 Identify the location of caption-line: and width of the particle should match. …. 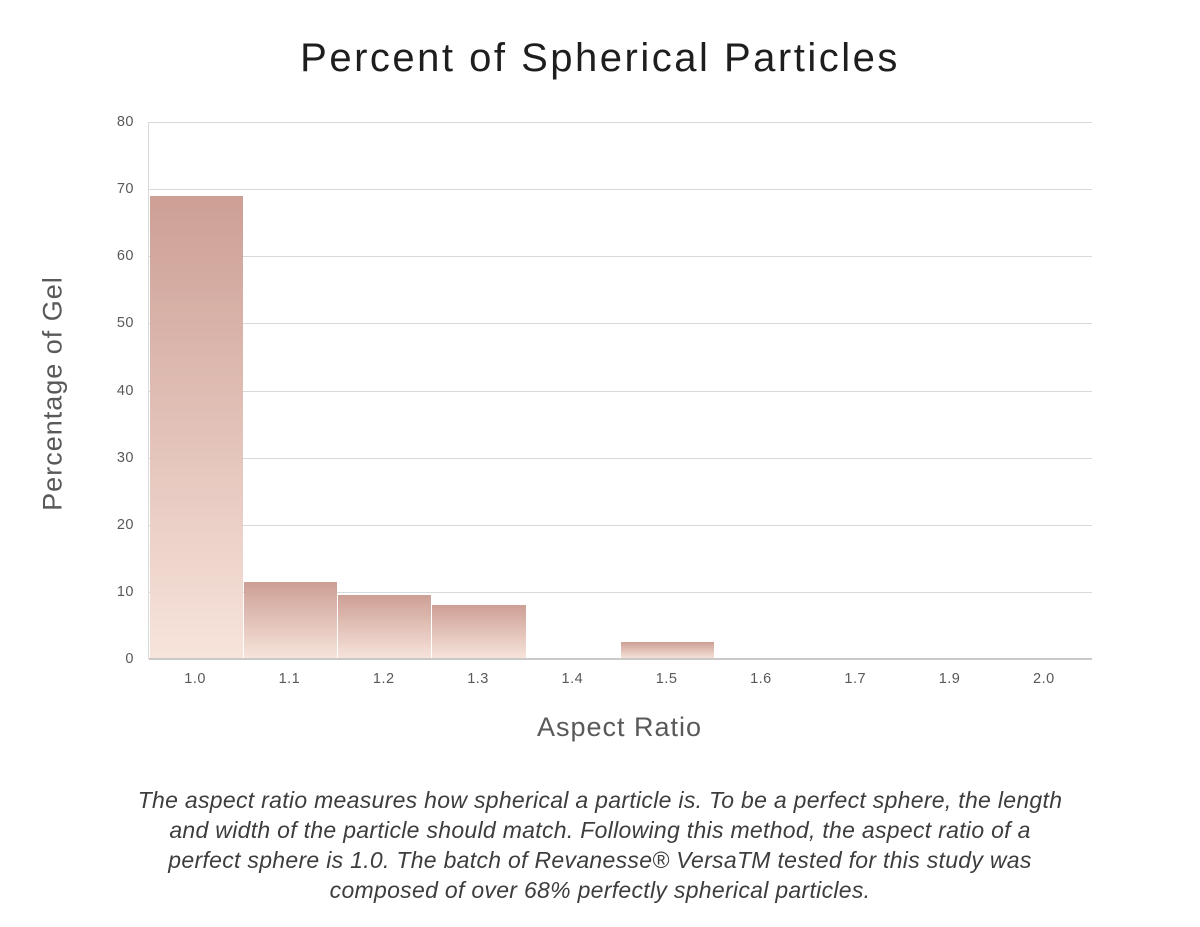
(600, 830).